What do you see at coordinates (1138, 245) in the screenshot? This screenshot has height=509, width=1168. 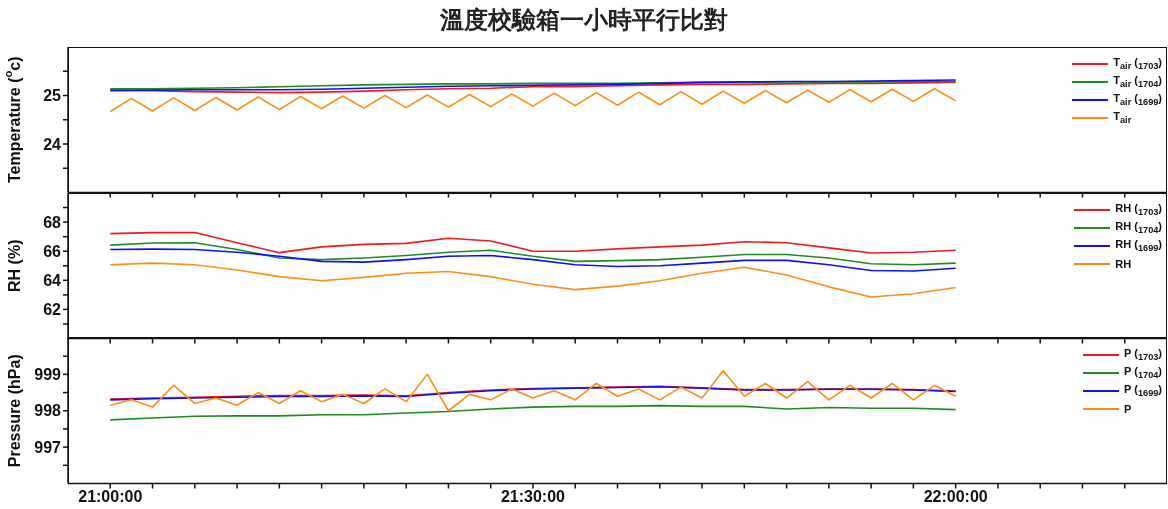 I see `legend-label: RH ($_{1699}$)` at bounding box center [1138, 245].